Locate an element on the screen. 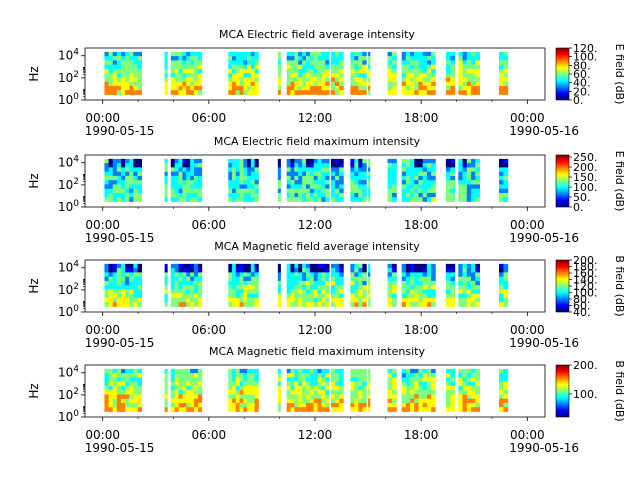 This screenshot has height=480, width=640. colorbar-scale is located at coordinates (562, 74).